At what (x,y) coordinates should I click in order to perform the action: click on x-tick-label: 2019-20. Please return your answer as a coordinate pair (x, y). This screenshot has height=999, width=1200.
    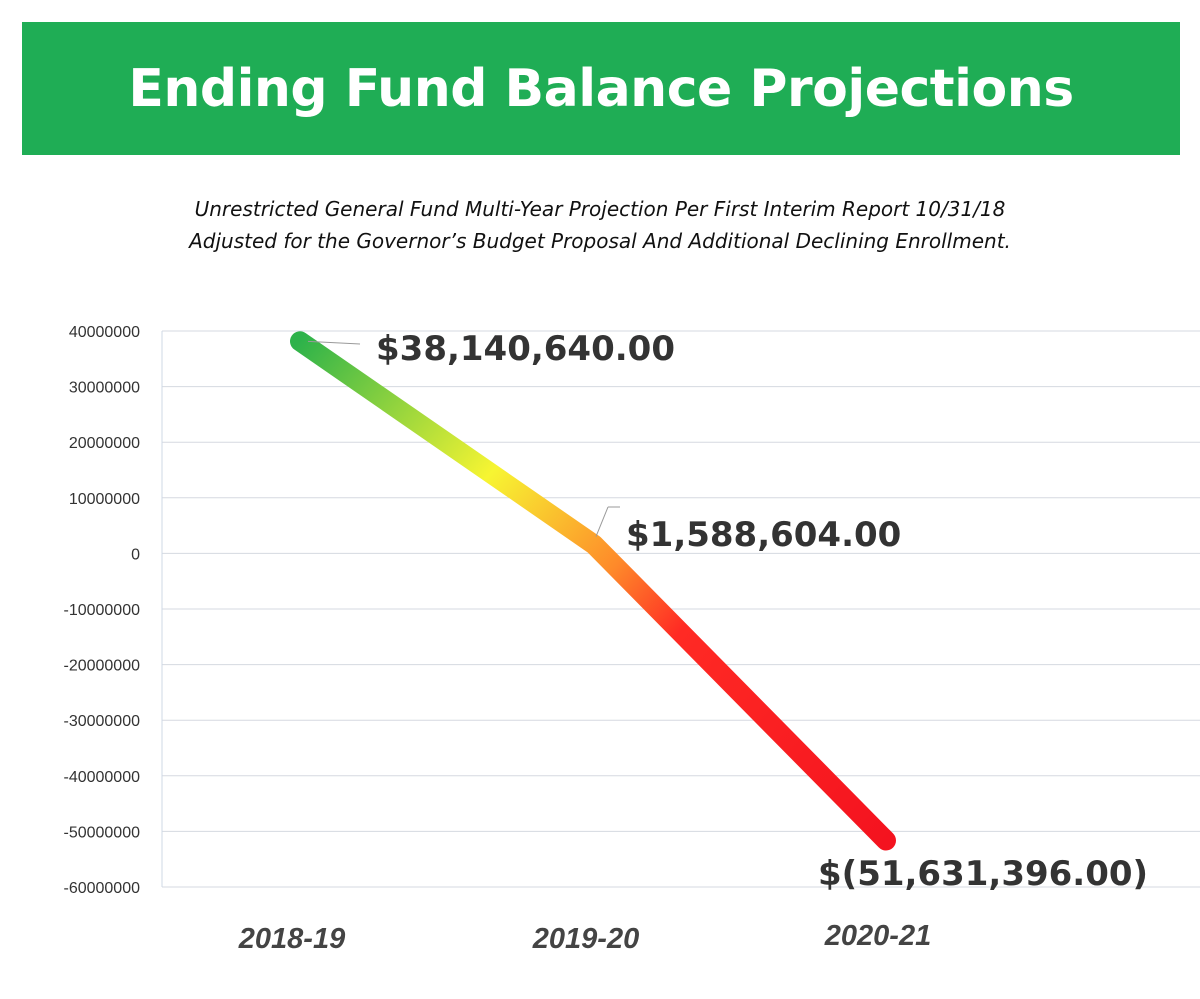
    Looking at the image, I should click on (585, 939).